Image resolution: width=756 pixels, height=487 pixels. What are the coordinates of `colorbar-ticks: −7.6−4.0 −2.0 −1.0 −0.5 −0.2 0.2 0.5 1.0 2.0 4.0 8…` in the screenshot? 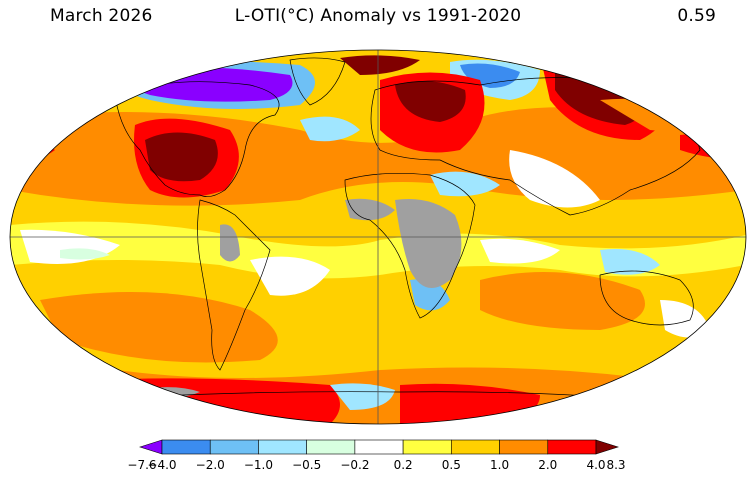 It's located at (376, 465).